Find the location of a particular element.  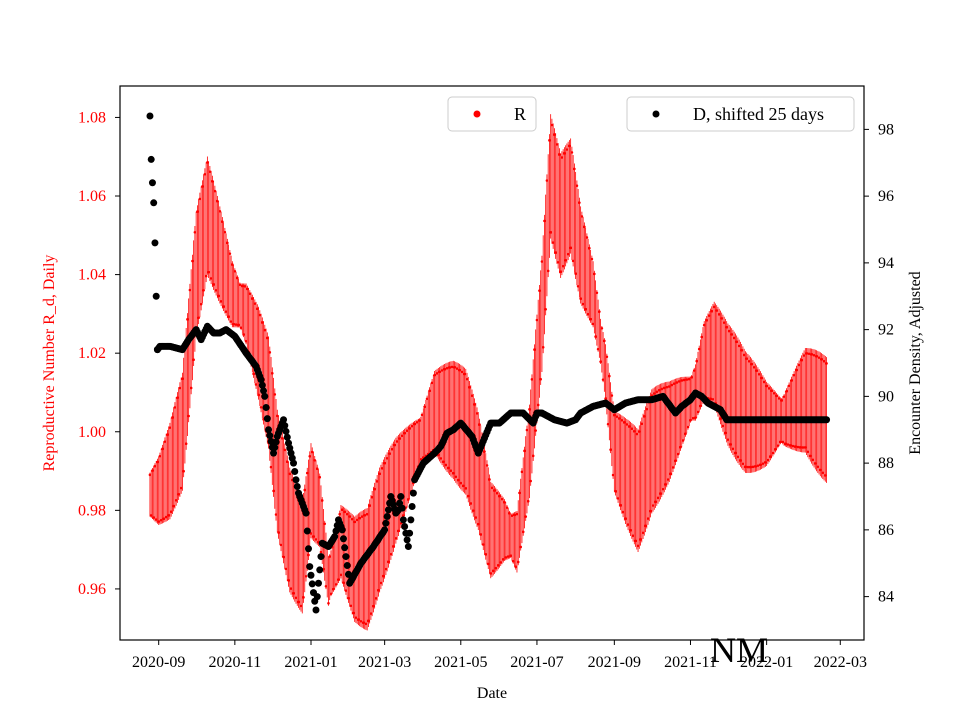

x-tick-label: 2021-05 is located at coordinates (460, 662).